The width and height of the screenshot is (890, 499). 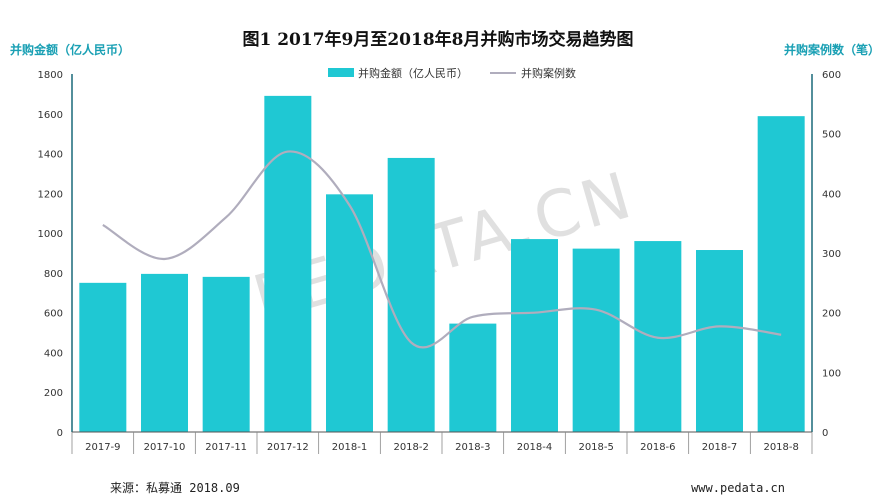 What do you see at coordinates (53, 353) in the screenshot?
I see `y-tick-label: 400` at bounding box center [53, 353].